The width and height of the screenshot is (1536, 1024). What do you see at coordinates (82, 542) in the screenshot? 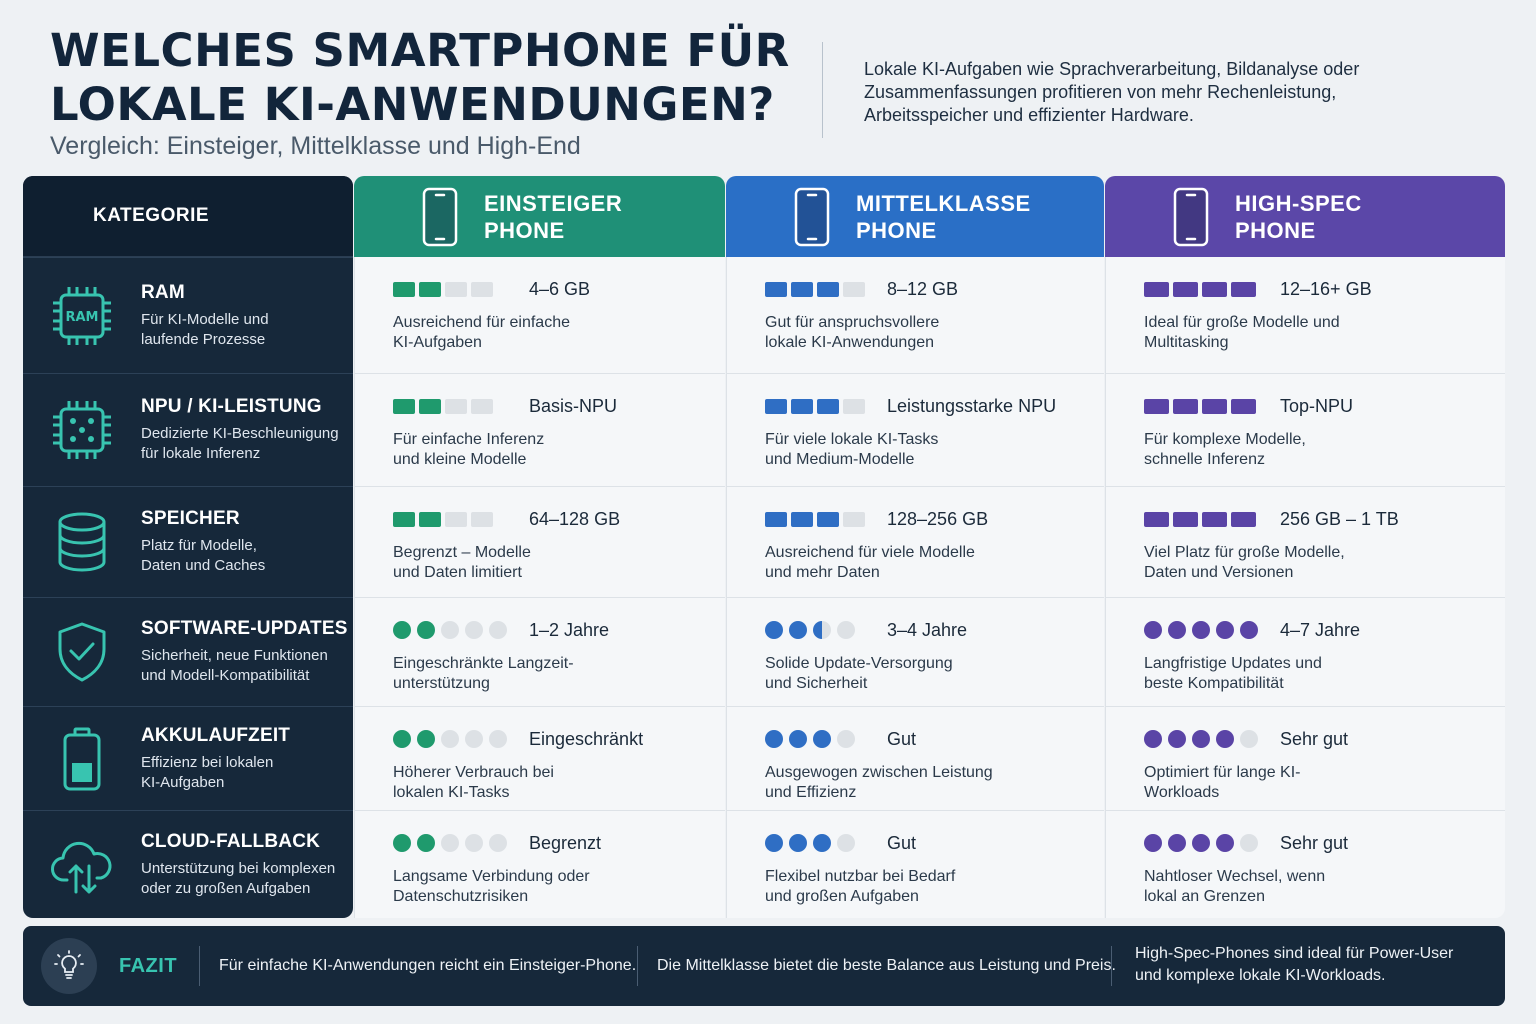
I see `database-icon` at bounding box center [82, 542].